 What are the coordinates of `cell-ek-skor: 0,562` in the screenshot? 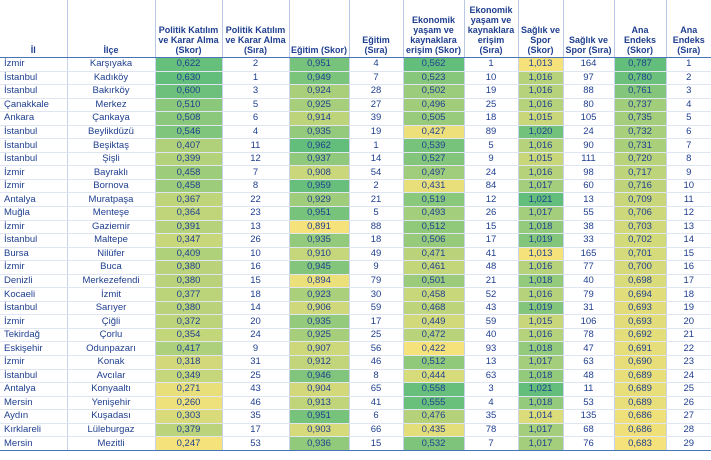 It's located at (434, 64).